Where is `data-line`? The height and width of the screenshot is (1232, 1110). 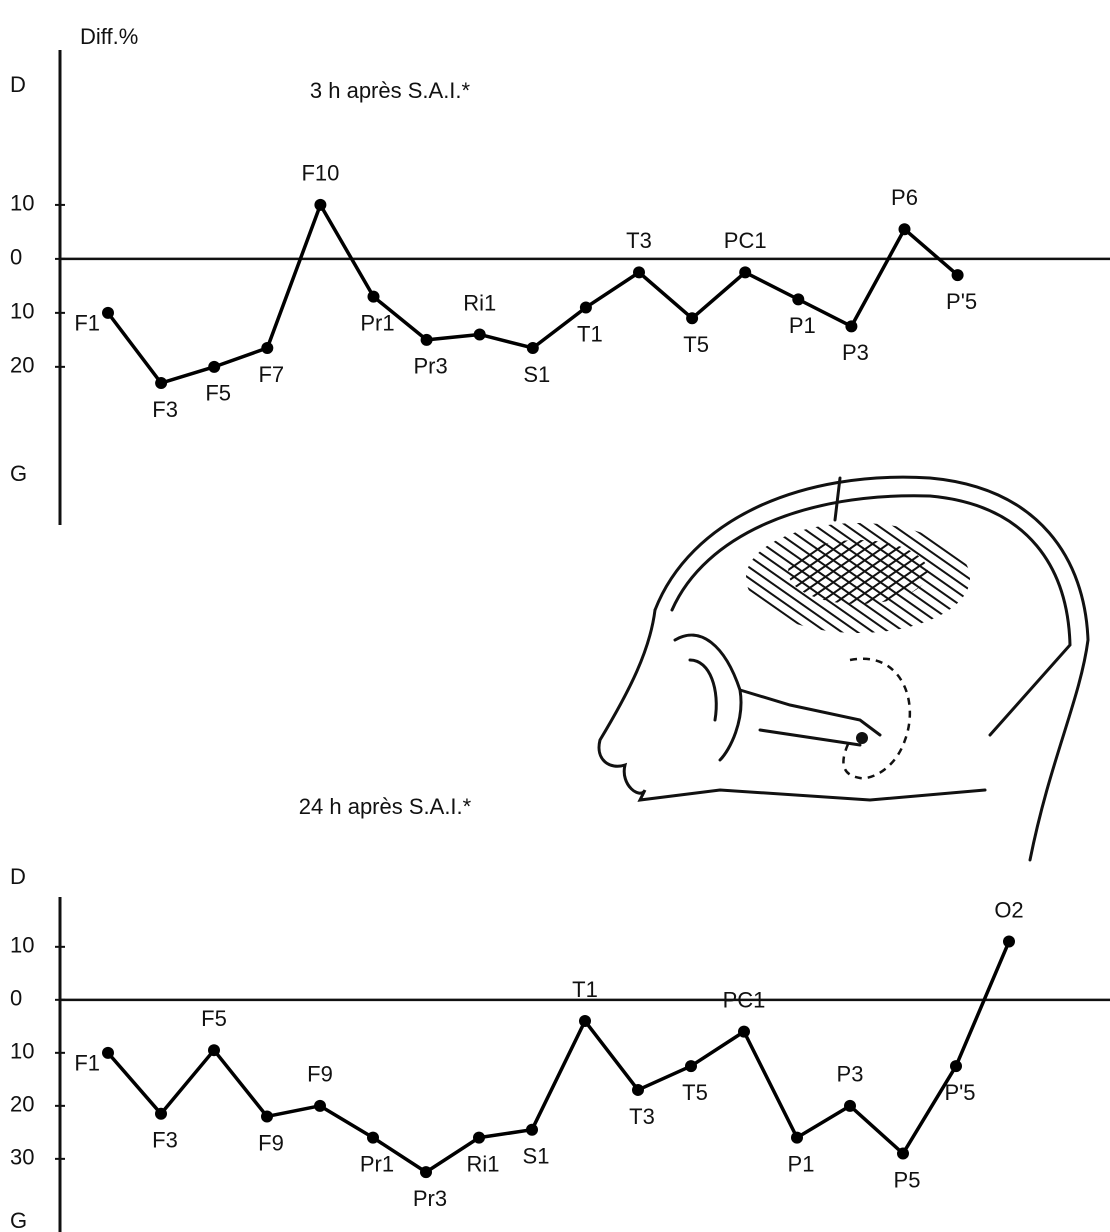
data-line is located at coordinates (532, 294).